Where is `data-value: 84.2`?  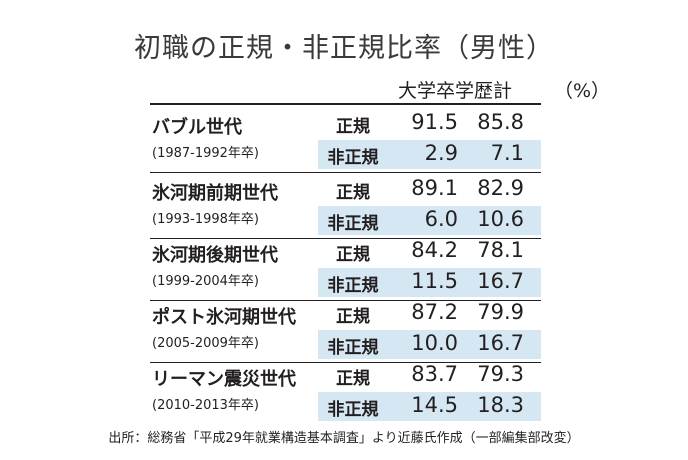 data-value: 84.2 is located at coordinates (434, 250).